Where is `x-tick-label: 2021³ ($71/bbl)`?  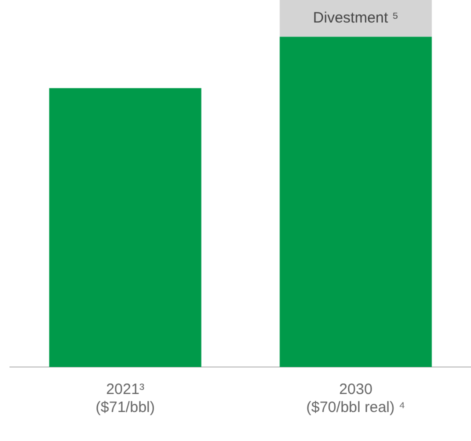 x-tick-label: 2021³ ($71/bbl) is located at coordinates (125, 398).